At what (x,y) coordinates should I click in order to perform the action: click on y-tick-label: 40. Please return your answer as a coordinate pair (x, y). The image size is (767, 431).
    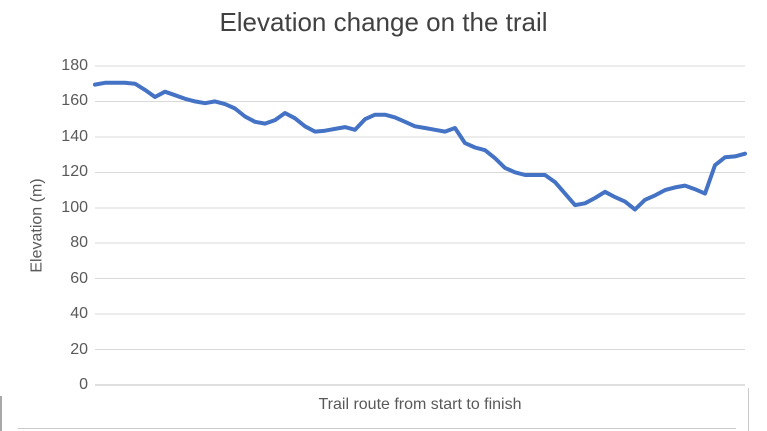
    Looking at the image, I should click on (79, 314).